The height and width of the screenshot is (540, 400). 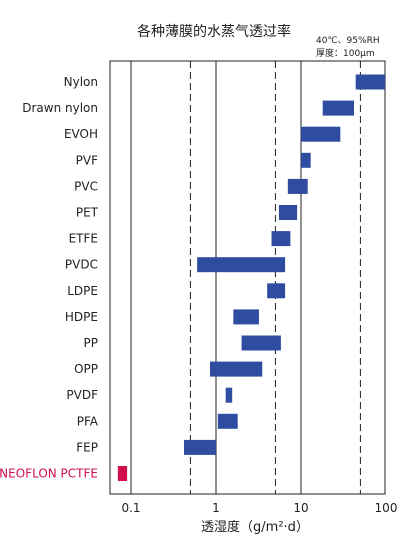 What do you see at coordinates (348, 41) in the screenshot?
I see `condition-humidity: 40℃、95%RH` at bounding box center [348, 41].